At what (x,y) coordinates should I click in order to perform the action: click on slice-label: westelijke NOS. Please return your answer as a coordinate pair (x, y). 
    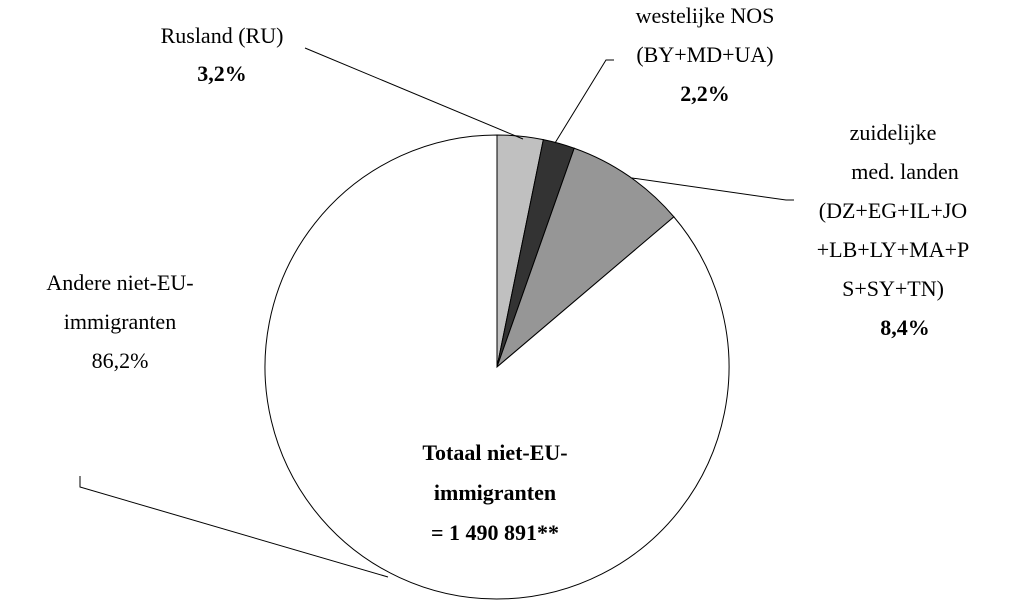
    Looking at the image, I should click on (705, 15).